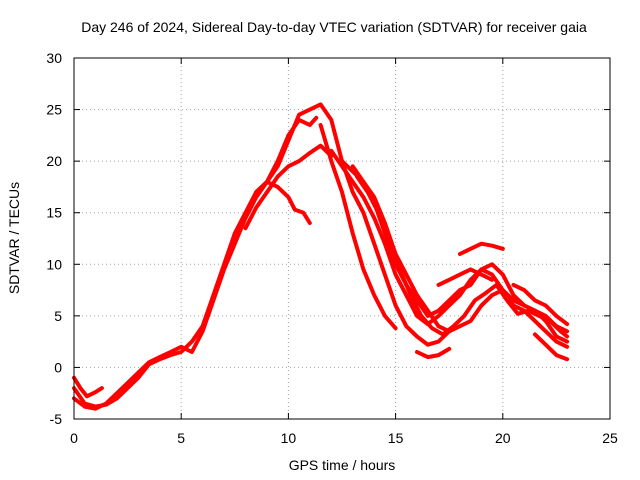  I want to click on y-tick-label: -5, so click(56, 419).